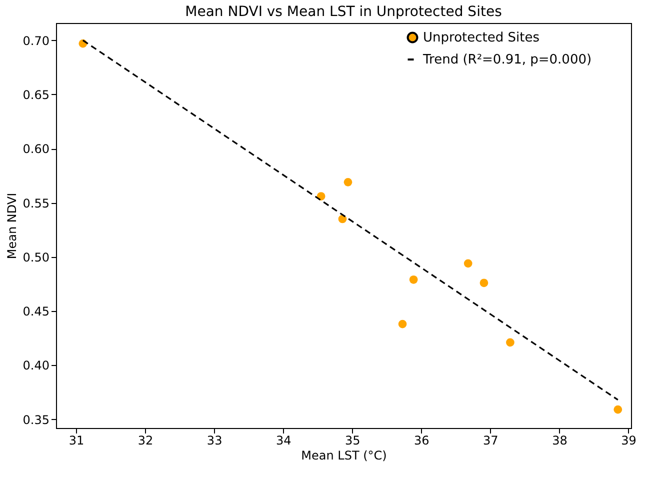  Describe the element at coordinates (284, 441) in the screenshot. I see `x-tick-label: 34` at that location.